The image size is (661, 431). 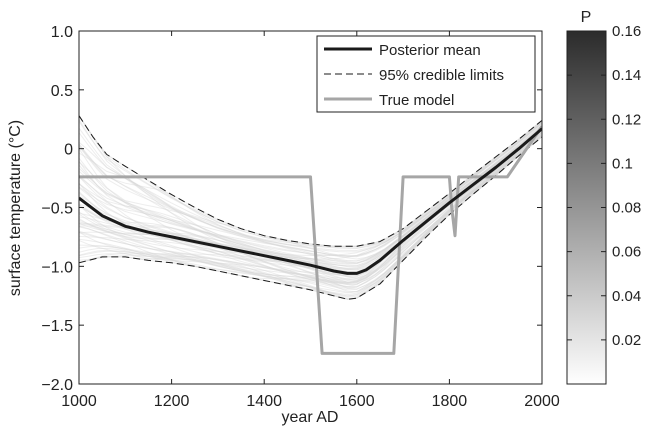 What do you see at coordinates (62, 91) in the screenshot?
I see `y-tick-label: 0.5` at bounding box center [62, 91].